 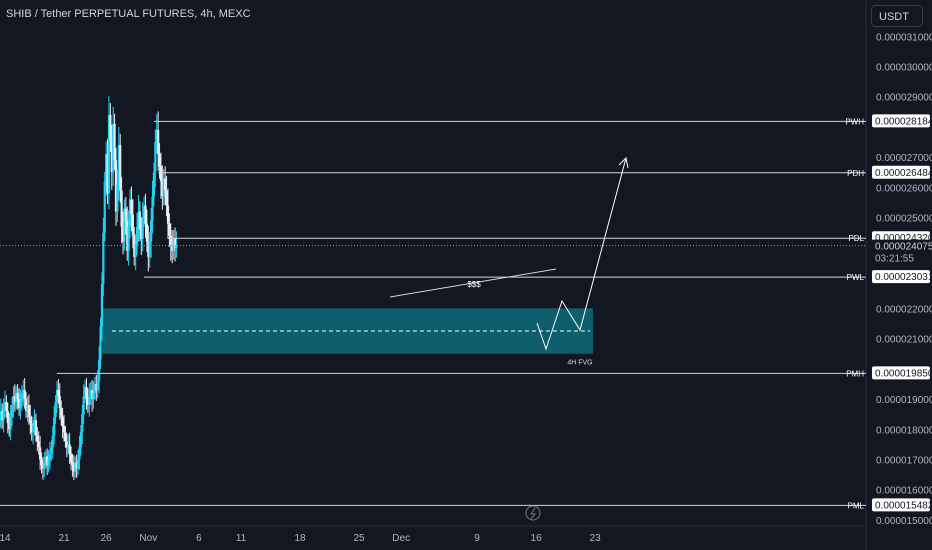 I want to click on x-tick-label: 9, so click(x=477, y=538).